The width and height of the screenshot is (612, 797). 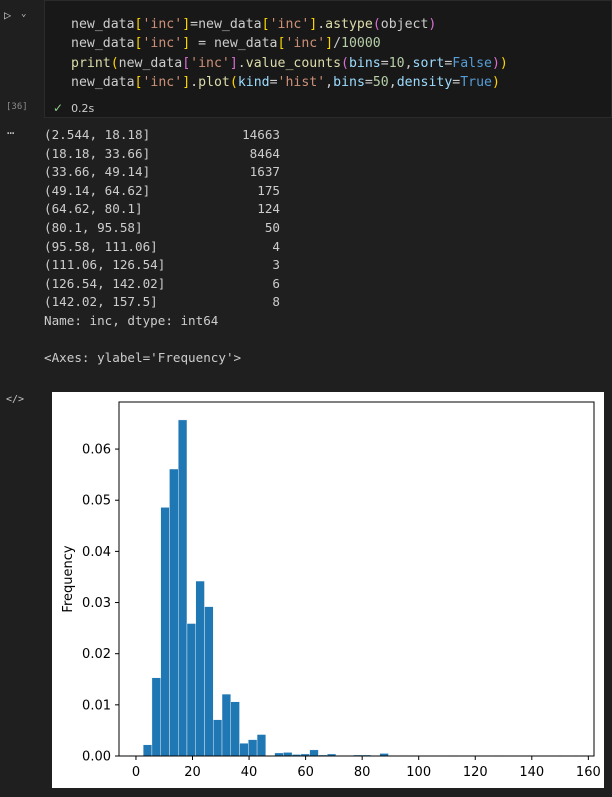 I want to click on value-count-row: (126.54, 142.02] 6, so click(x=194, y=284).